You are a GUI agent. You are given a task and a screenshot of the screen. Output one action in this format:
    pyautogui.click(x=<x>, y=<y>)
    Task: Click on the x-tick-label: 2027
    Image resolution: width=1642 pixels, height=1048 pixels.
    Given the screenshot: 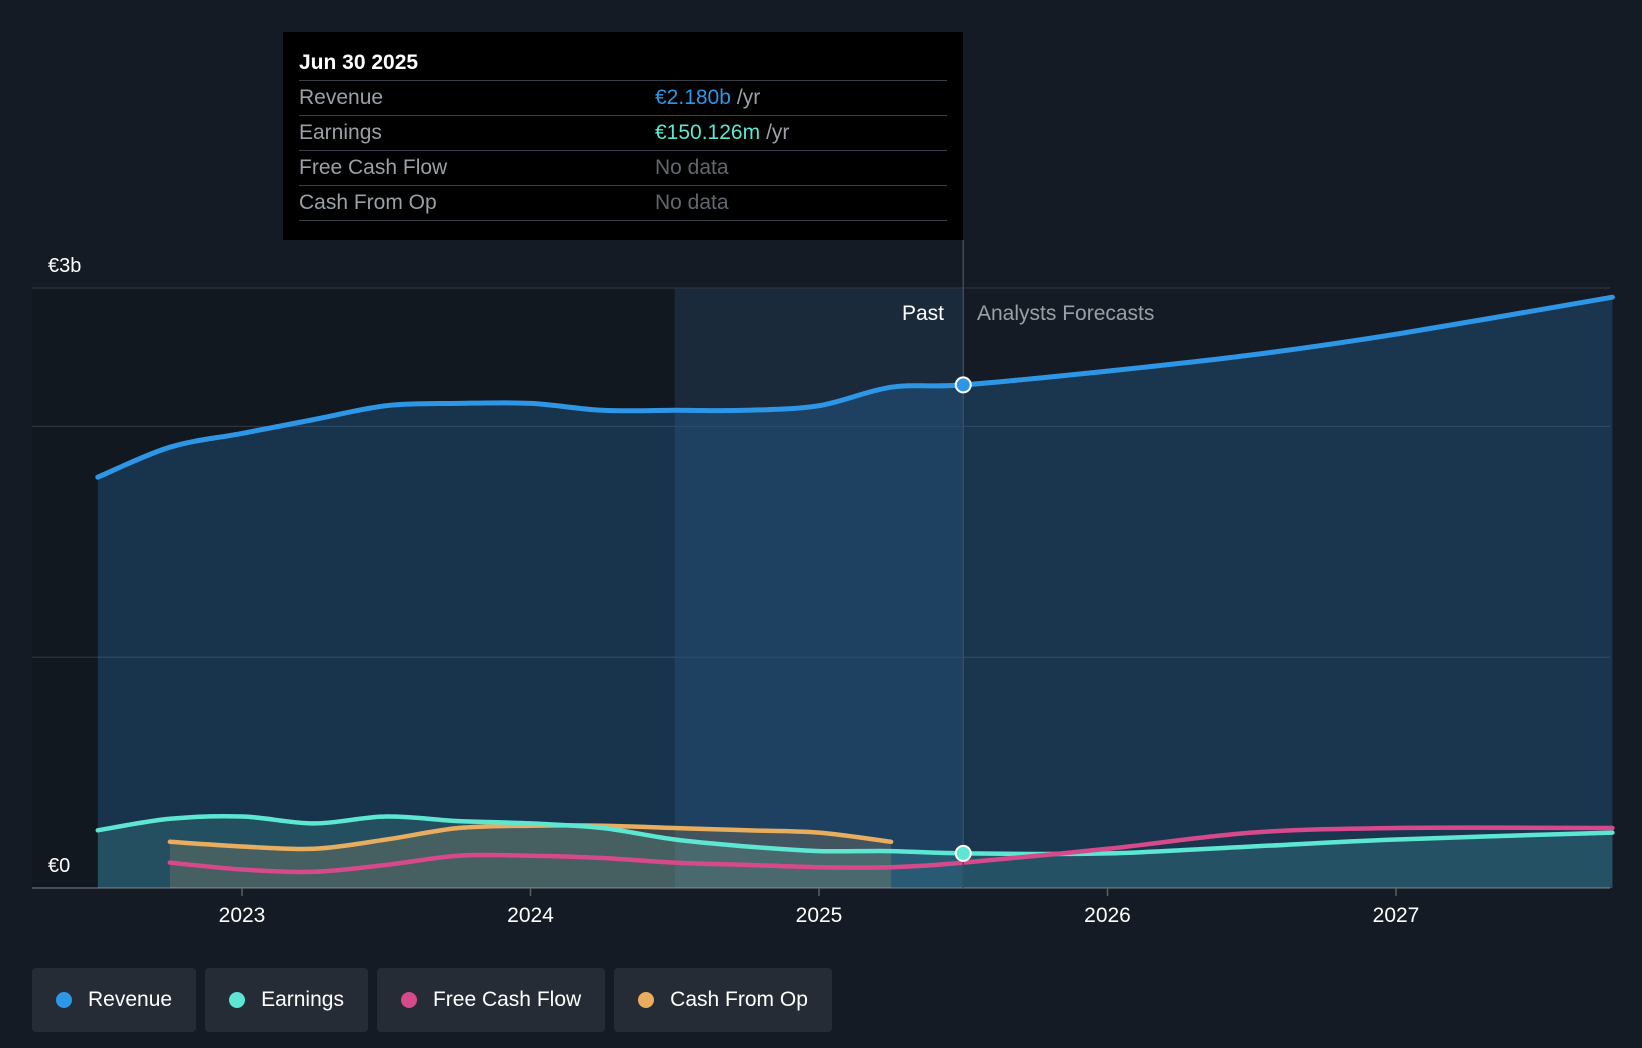 What is the action you would take?
    pyautogui.click(x=1396, y=915)
    